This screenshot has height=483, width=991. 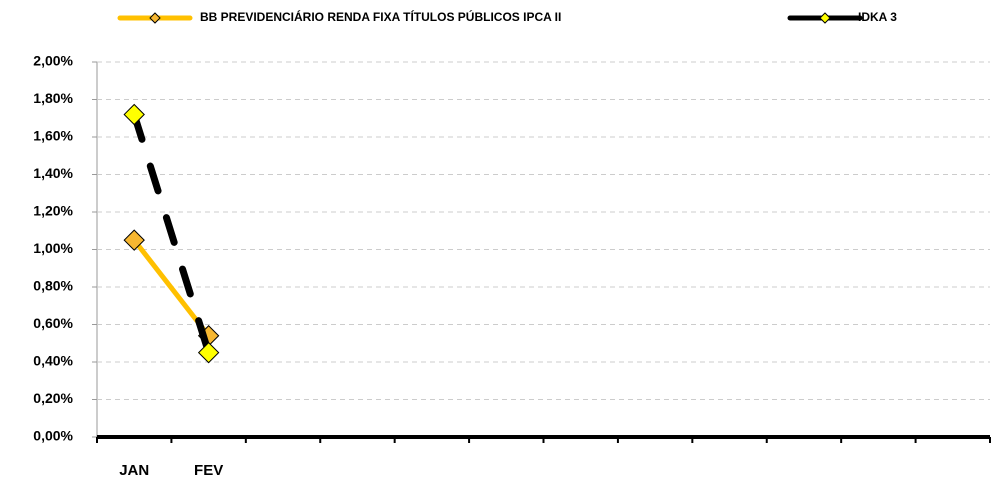 I want to click on y-tick-label: 1,80%, so click(x=53, y=98).